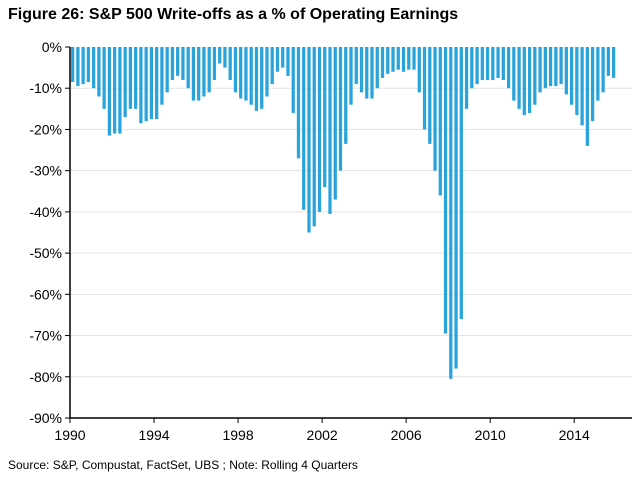  Describe the element at coordinates (45, 377) in the screenshot. I see `y-tick-label: -80%` at that location.